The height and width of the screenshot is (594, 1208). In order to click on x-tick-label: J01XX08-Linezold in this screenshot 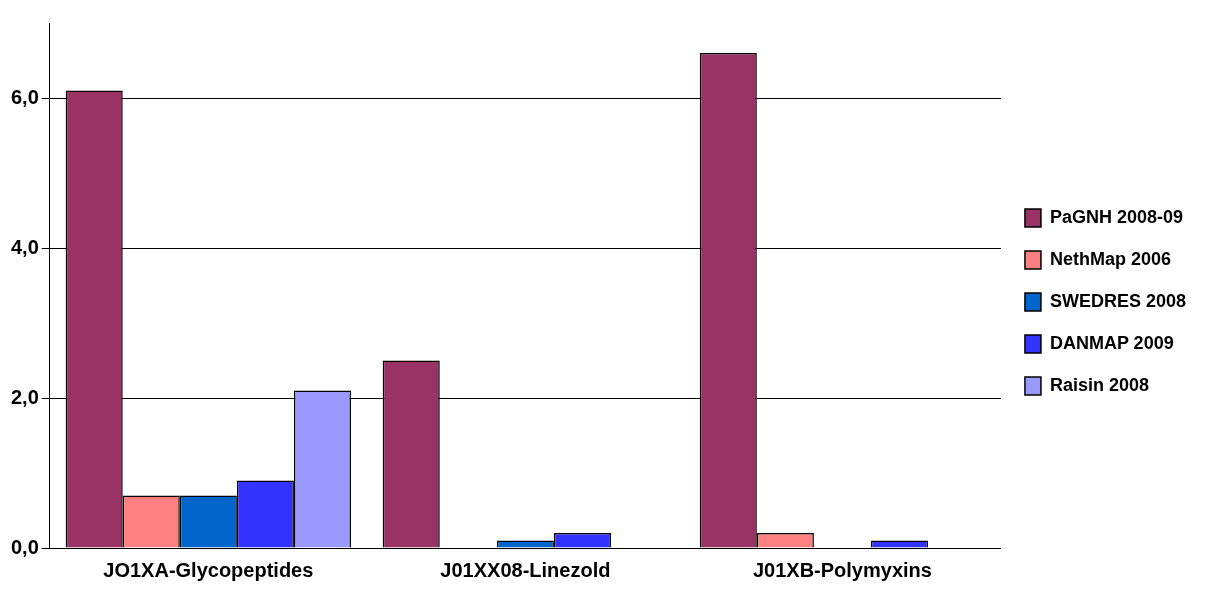, I will do `click(525, 569)`.